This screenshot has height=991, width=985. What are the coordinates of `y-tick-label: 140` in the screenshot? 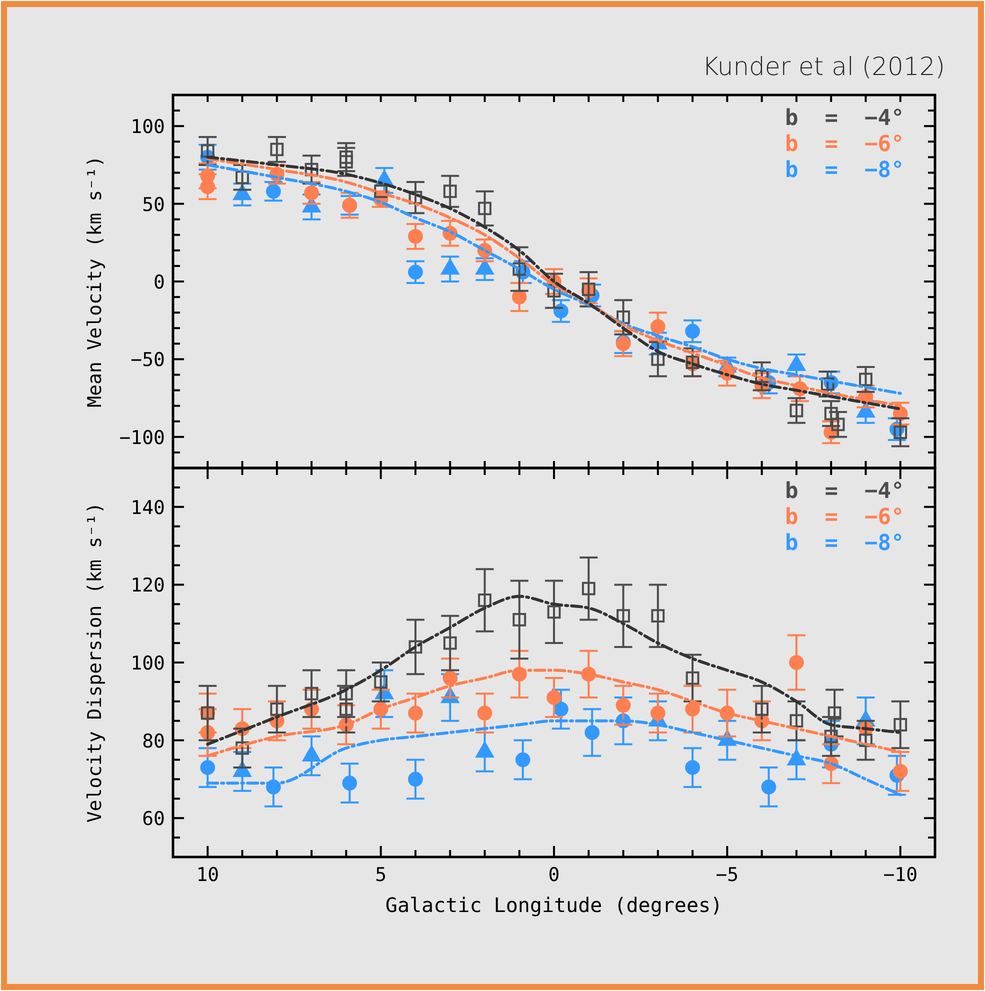 It's located at (147, 507).